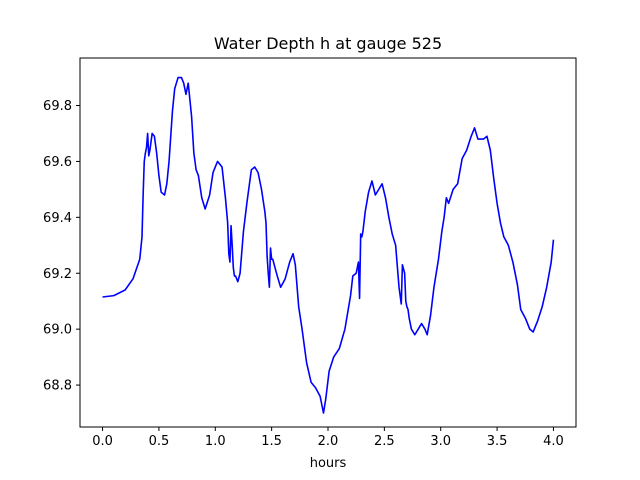 This screenshot has height=480, width=640. I want to click on x-tick-label: 0.5, so click(159, 441).